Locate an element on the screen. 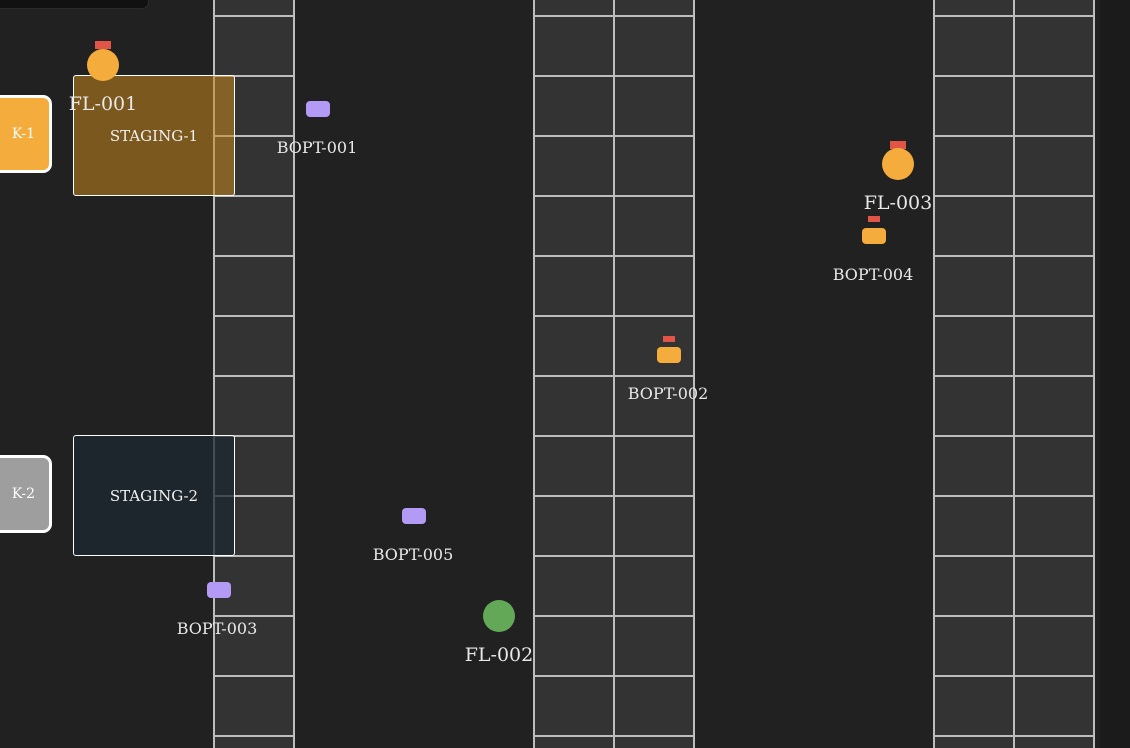 The height and width of the screenshot is (748, 1130). right-edge-panel is located at coordinates (1115, 374).